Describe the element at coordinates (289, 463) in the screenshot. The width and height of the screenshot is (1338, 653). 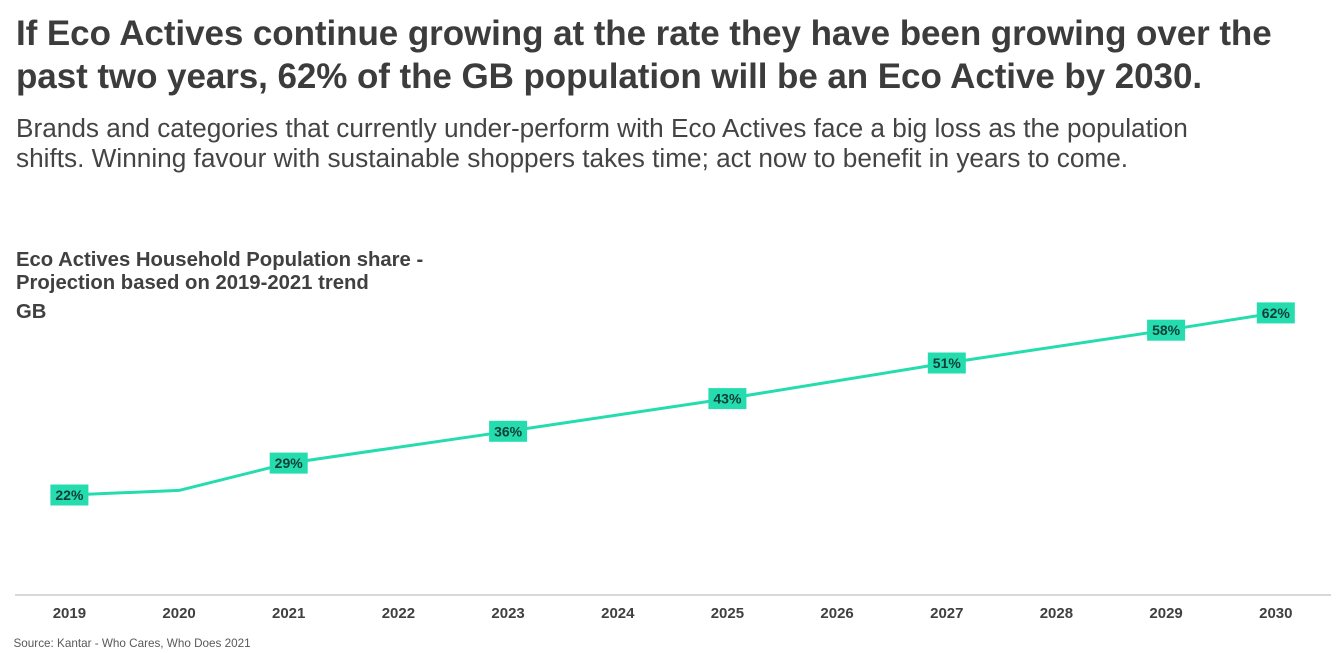
I see `svg-text: 29%` at that location.